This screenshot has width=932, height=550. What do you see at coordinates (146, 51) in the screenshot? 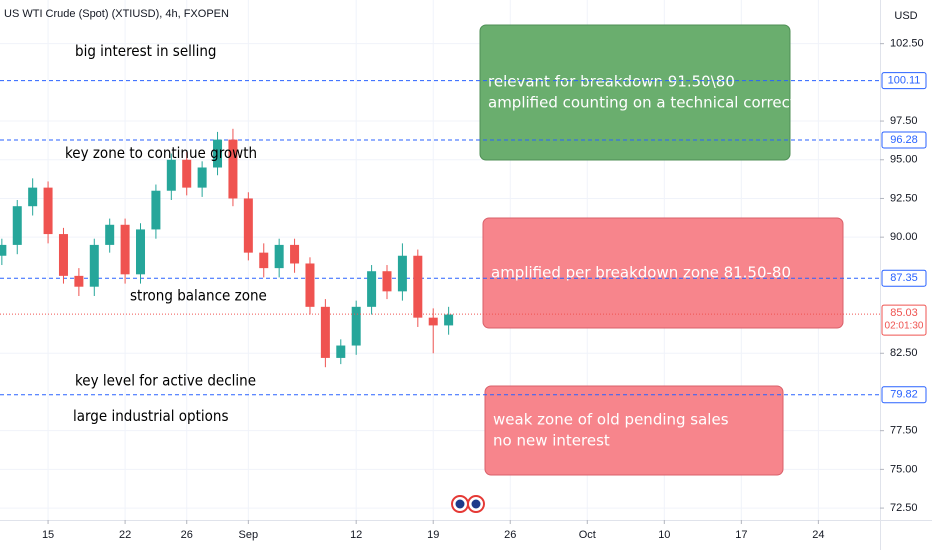
I see `annotation-text: big interest in selling` at bounding box center [146, 51].